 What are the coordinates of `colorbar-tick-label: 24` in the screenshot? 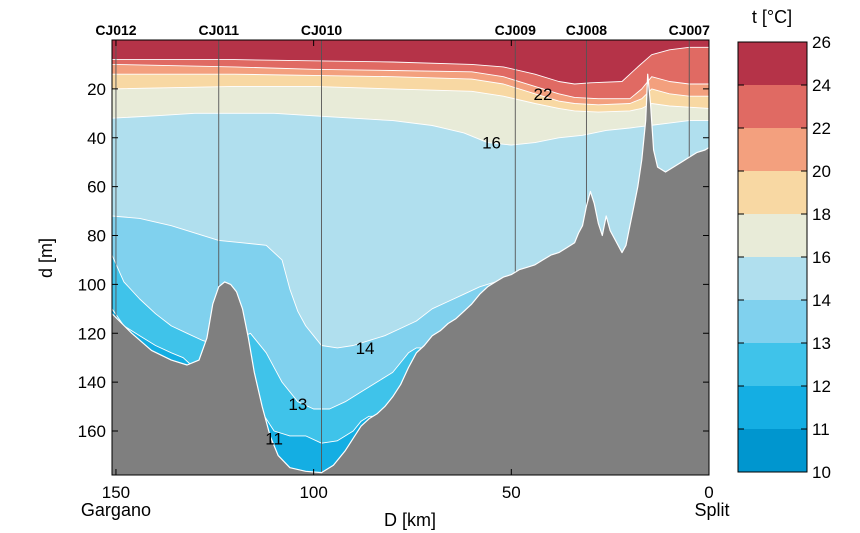 It's located at (821, 85).